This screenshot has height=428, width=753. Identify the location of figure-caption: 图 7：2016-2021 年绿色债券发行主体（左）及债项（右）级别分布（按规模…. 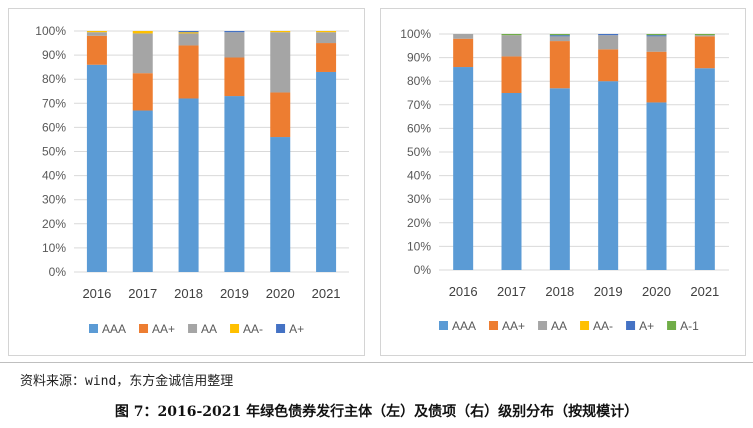
(376, 412).